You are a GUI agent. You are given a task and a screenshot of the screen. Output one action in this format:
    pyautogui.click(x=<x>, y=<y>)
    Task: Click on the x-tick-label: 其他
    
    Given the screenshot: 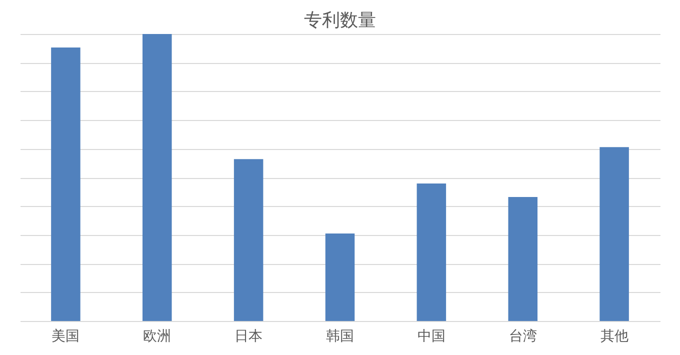 What is the action you would take?
    pyautogui.click(x=614, y=336)
    